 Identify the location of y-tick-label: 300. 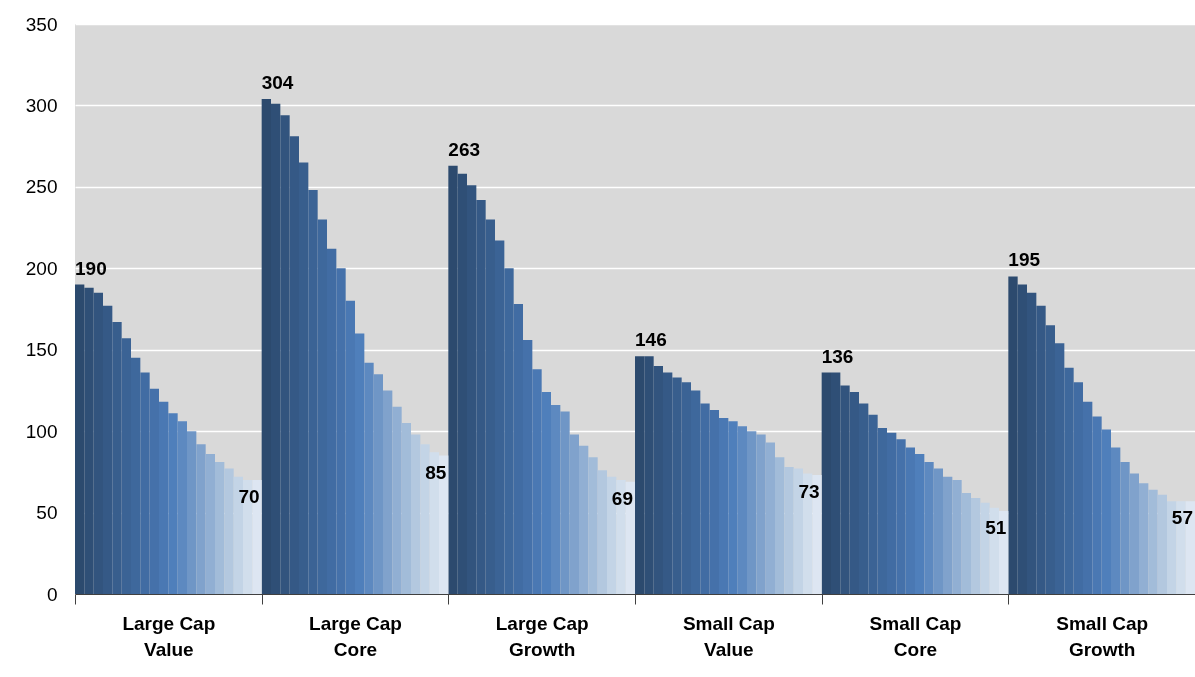
(41, 105).